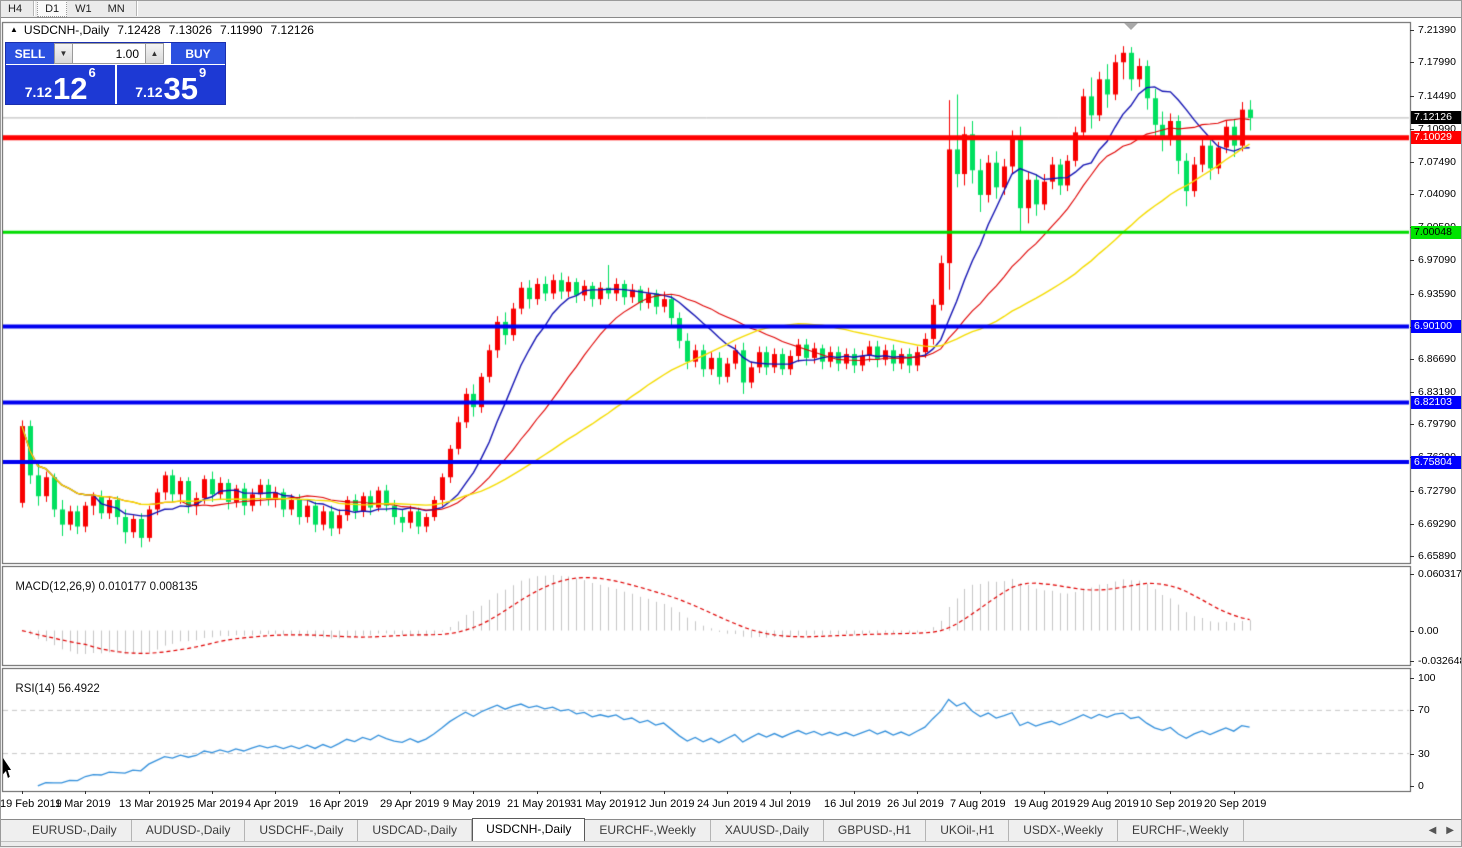  Describe the element at coordinates (1436, 326) in the screenshot. I see `price-line-badge: 6.90100` at that location.